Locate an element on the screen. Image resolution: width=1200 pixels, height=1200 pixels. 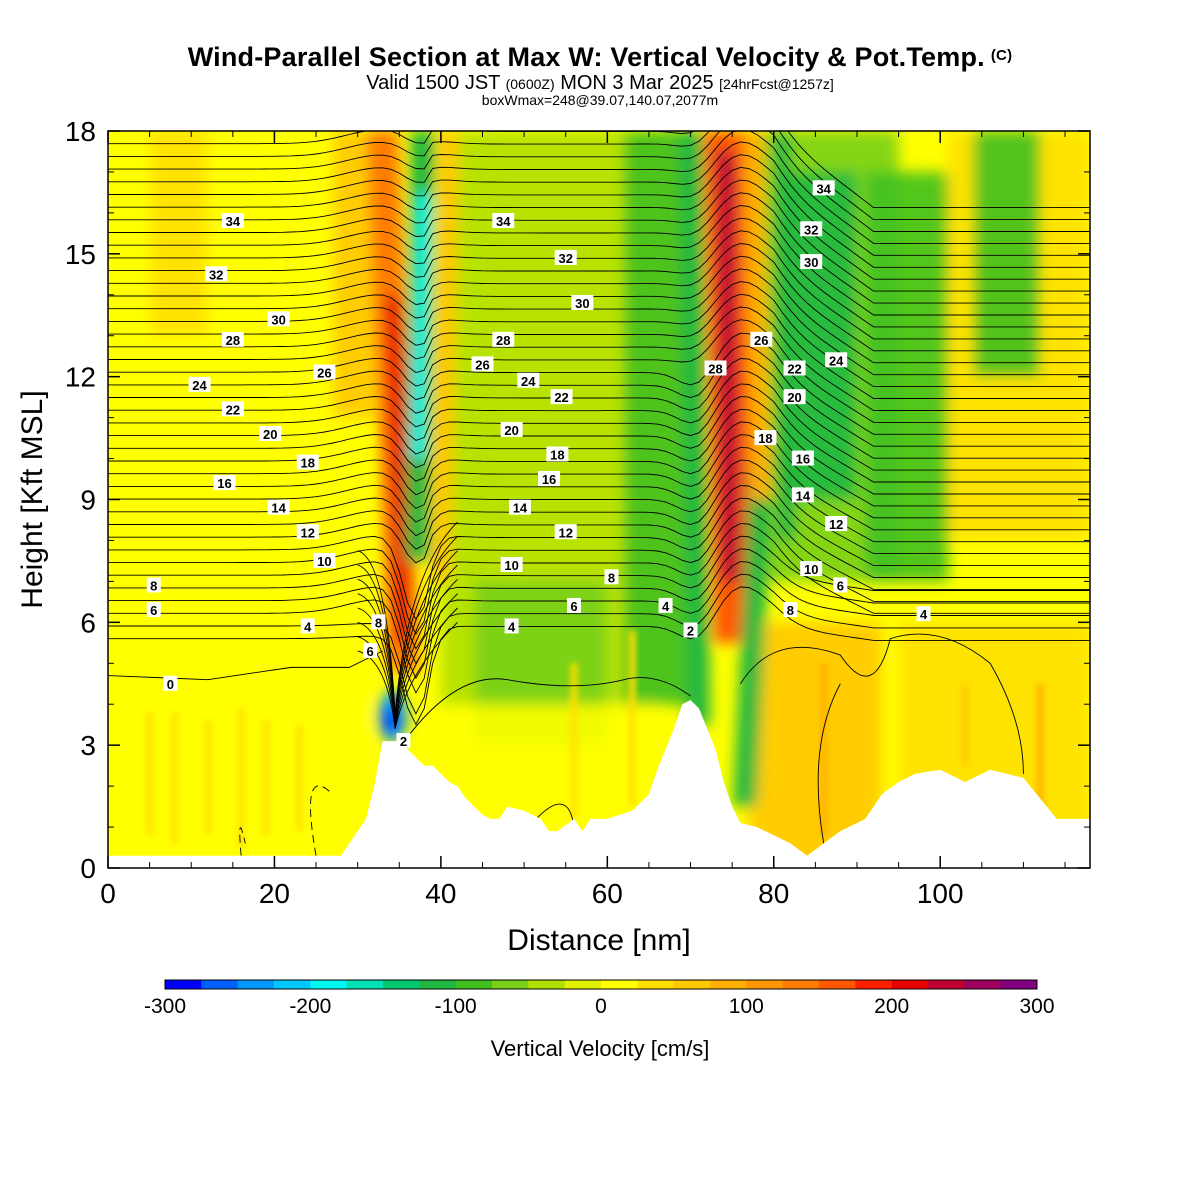
contour-label: 24 is located at coordinates (528, 381).